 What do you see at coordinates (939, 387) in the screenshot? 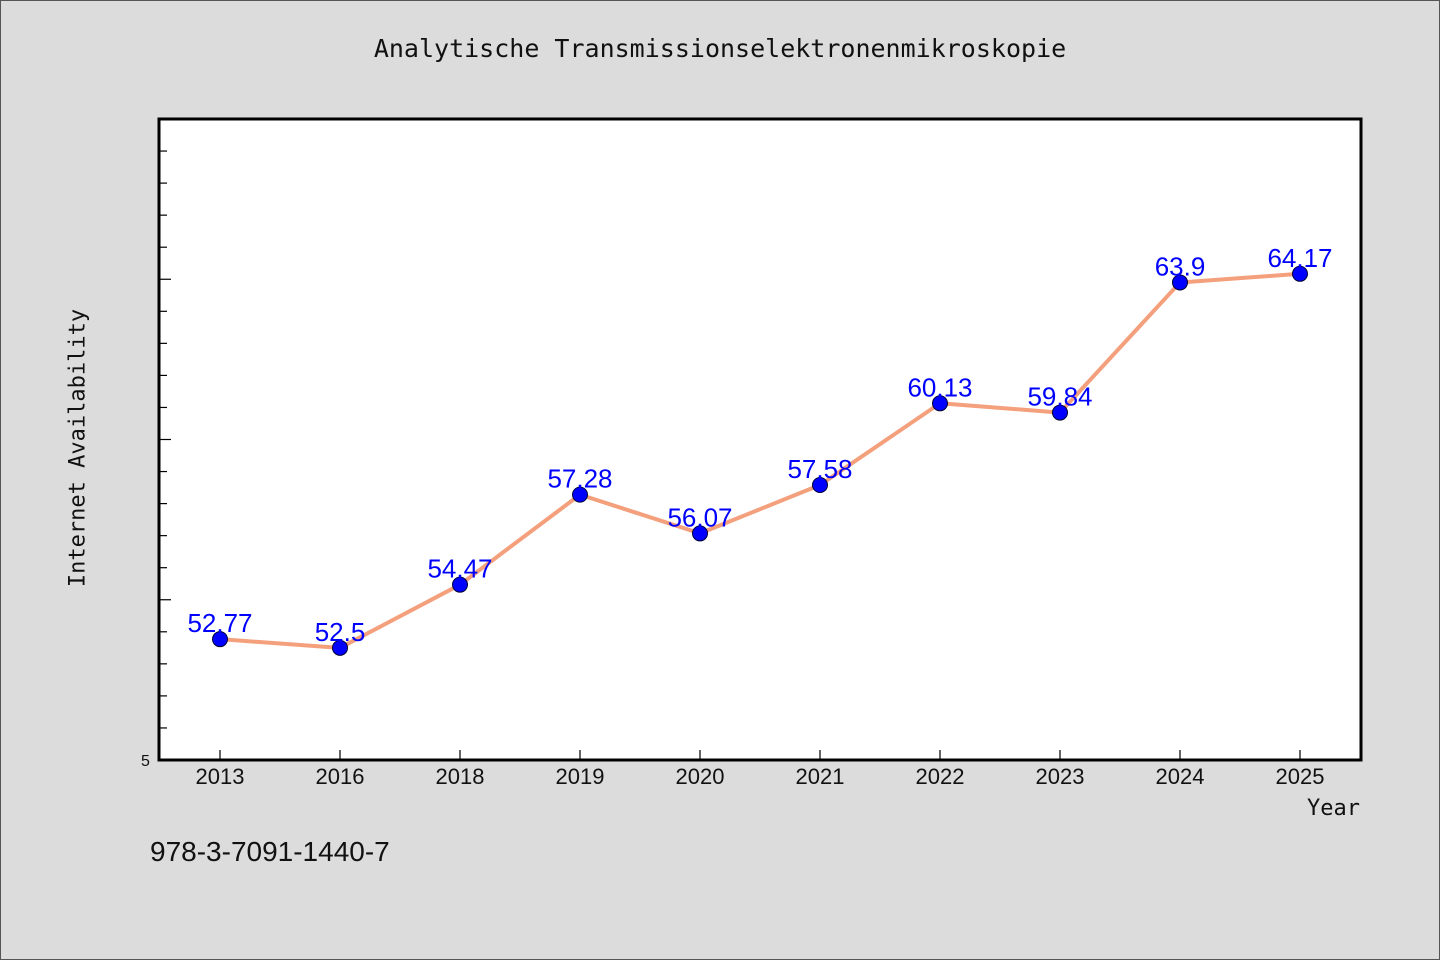
I see `data-label: 60.13` at bounding box center [939, 387].